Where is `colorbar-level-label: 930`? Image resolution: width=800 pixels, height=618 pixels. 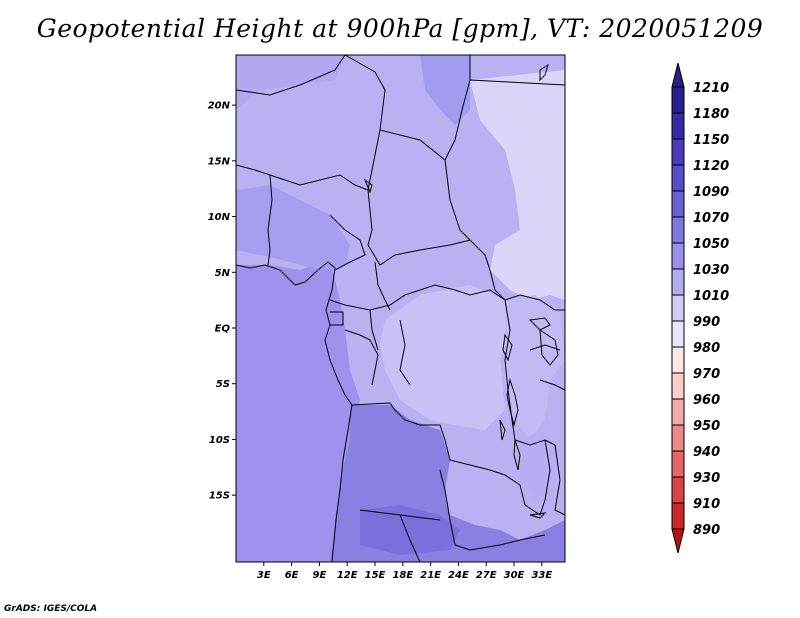 colorbar-level-label: 930 is located at coordinates (706, 478).